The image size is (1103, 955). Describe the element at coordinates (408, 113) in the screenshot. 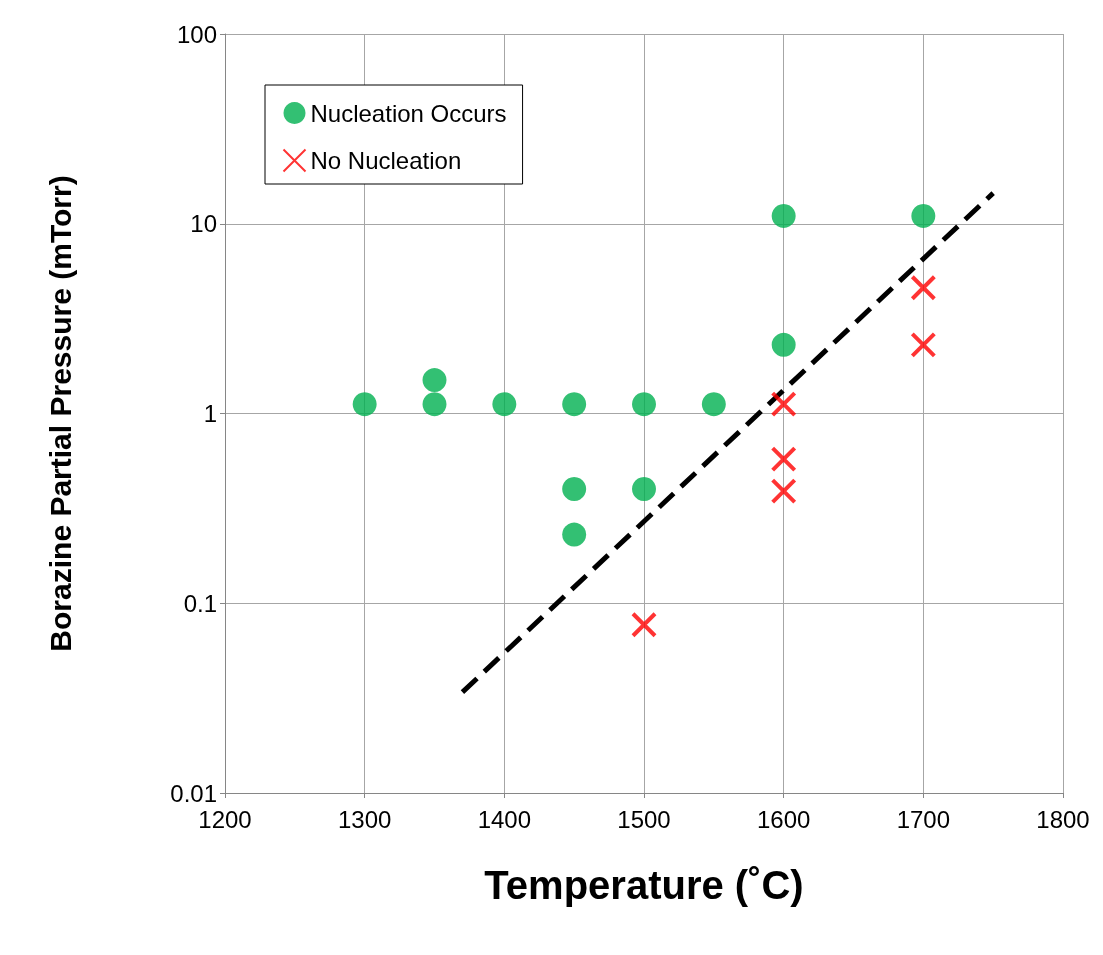

I see `legend-label: Nucleation Occurs` at that location.